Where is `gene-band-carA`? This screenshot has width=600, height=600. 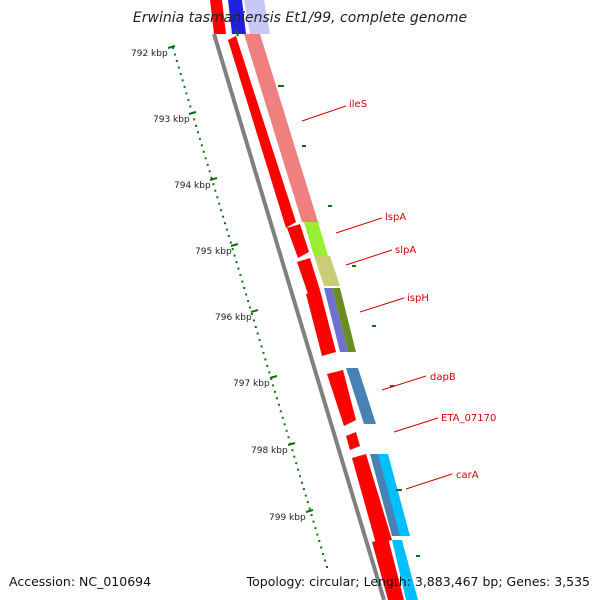 gene-band-carA is located at coordinates (394, 495).